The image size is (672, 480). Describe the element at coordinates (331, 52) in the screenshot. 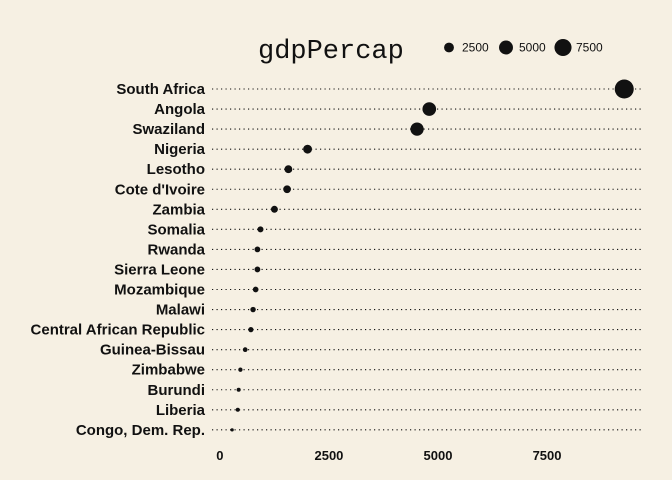

I see `legend-title: gdpPercap` at that location.